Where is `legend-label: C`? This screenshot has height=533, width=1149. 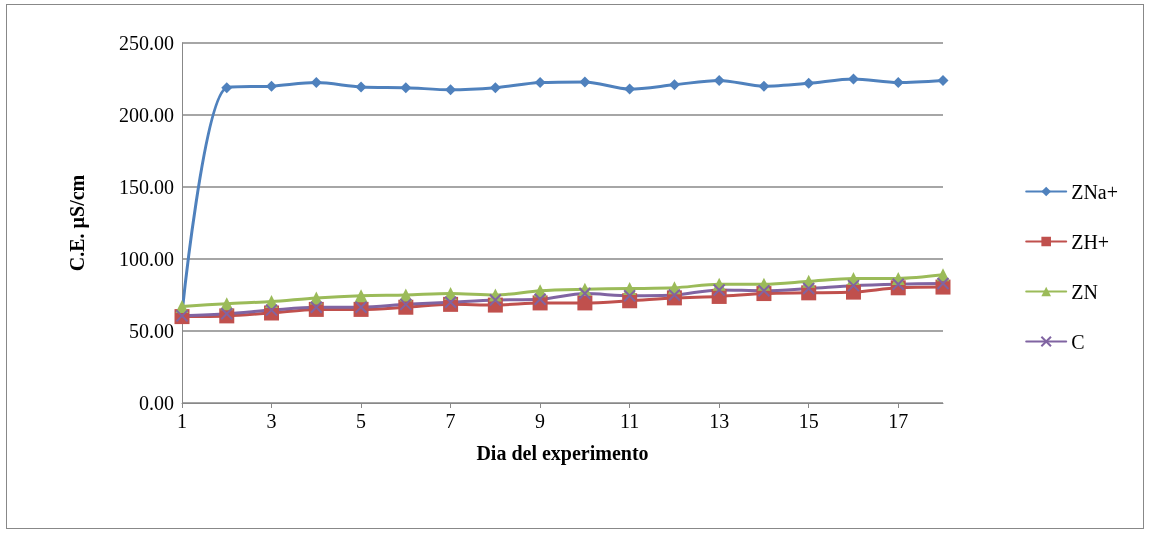 legend-label: C is located at coordinates (1078, 341).